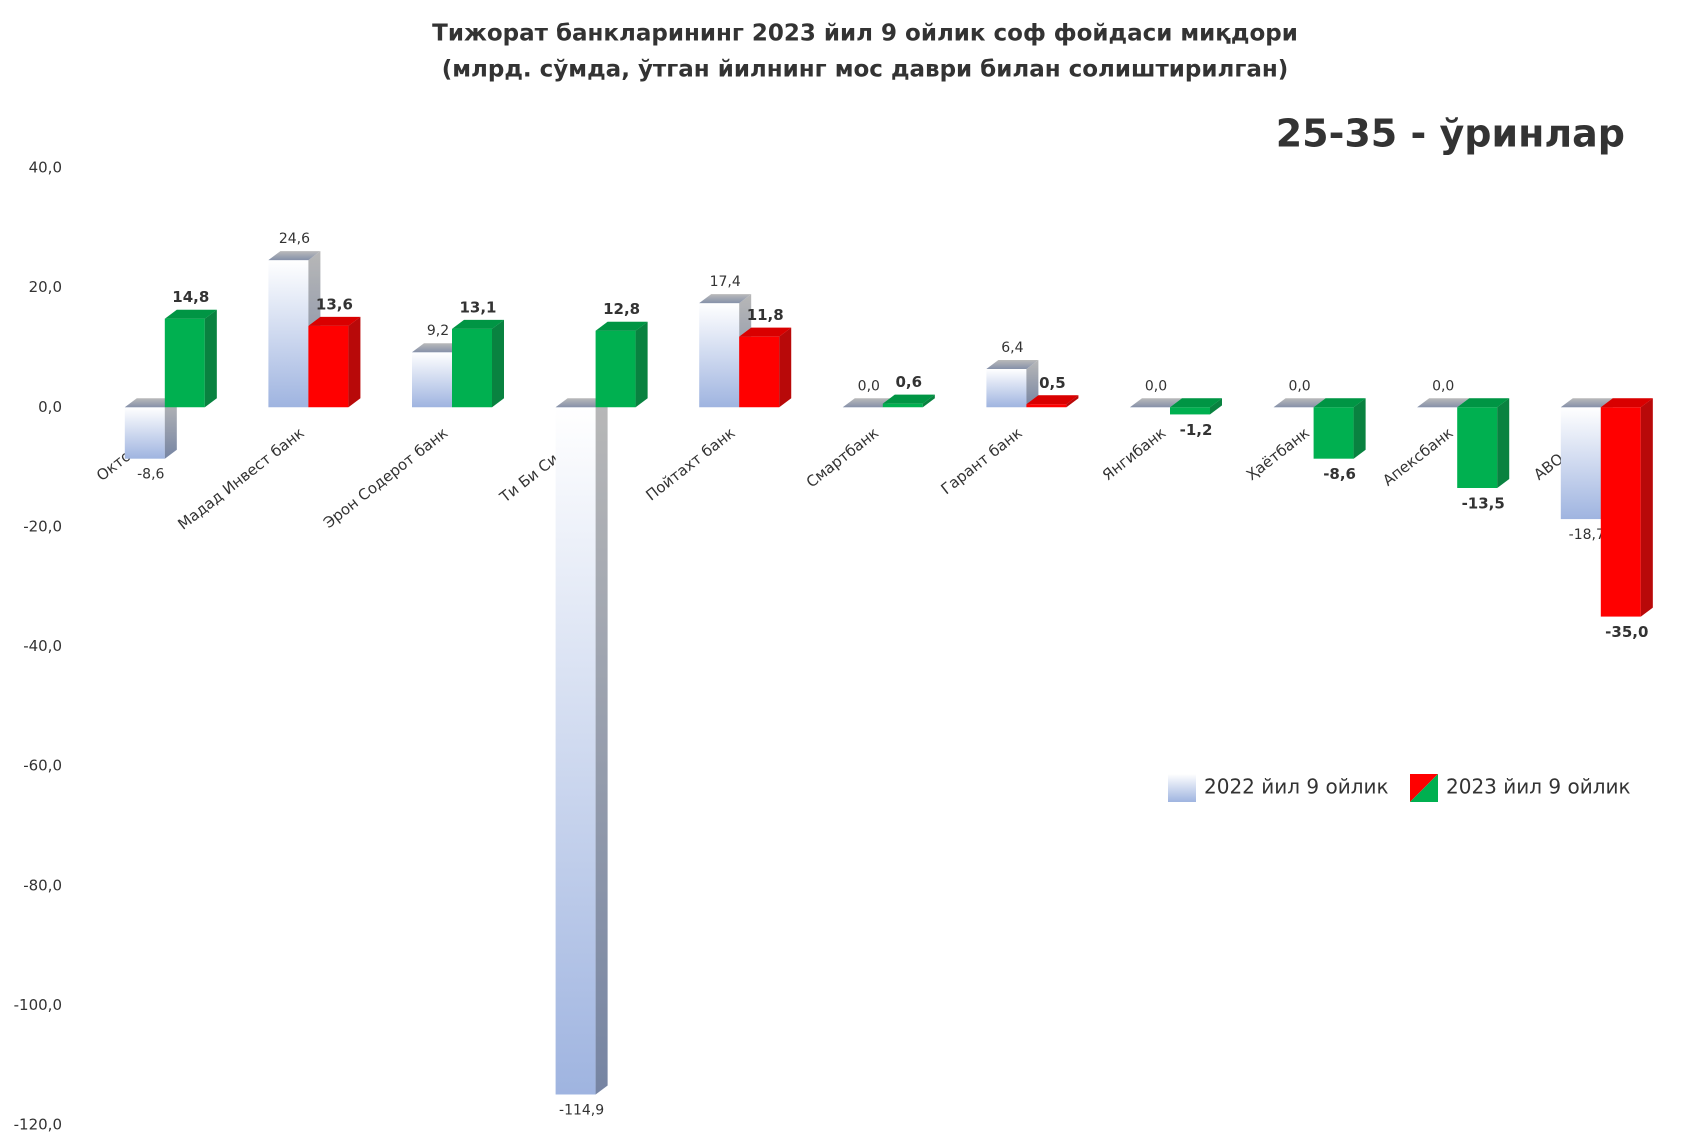 Image resolution: width=1700 pixels, height=1133 pixels. What do you see at coordinates (42, 766) in the screenshot?
I see `y-tick-label: -60,0` at bounding box center [42, 766].